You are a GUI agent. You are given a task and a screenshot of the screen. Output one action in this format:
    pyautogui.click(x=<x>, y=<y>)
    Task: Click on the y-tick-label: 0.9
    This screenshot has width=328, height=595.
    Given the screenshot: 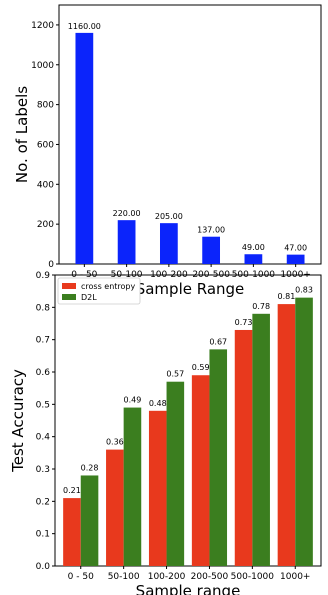 What is the action you would take?
    pyautogui.click(x=43, y=276)
    